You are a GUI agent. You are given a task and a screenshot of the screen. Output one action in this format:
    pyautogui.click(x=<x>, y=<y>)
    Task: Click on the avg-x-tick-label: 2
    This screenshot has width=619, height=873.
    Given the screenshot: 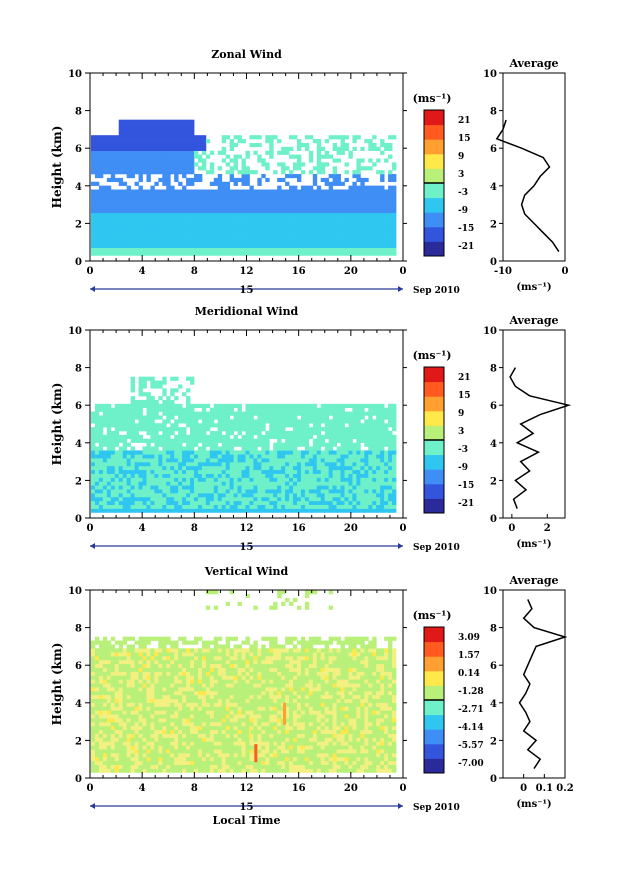 What is the action you would take?
    pyautogui.click(x=547, y=528)
    